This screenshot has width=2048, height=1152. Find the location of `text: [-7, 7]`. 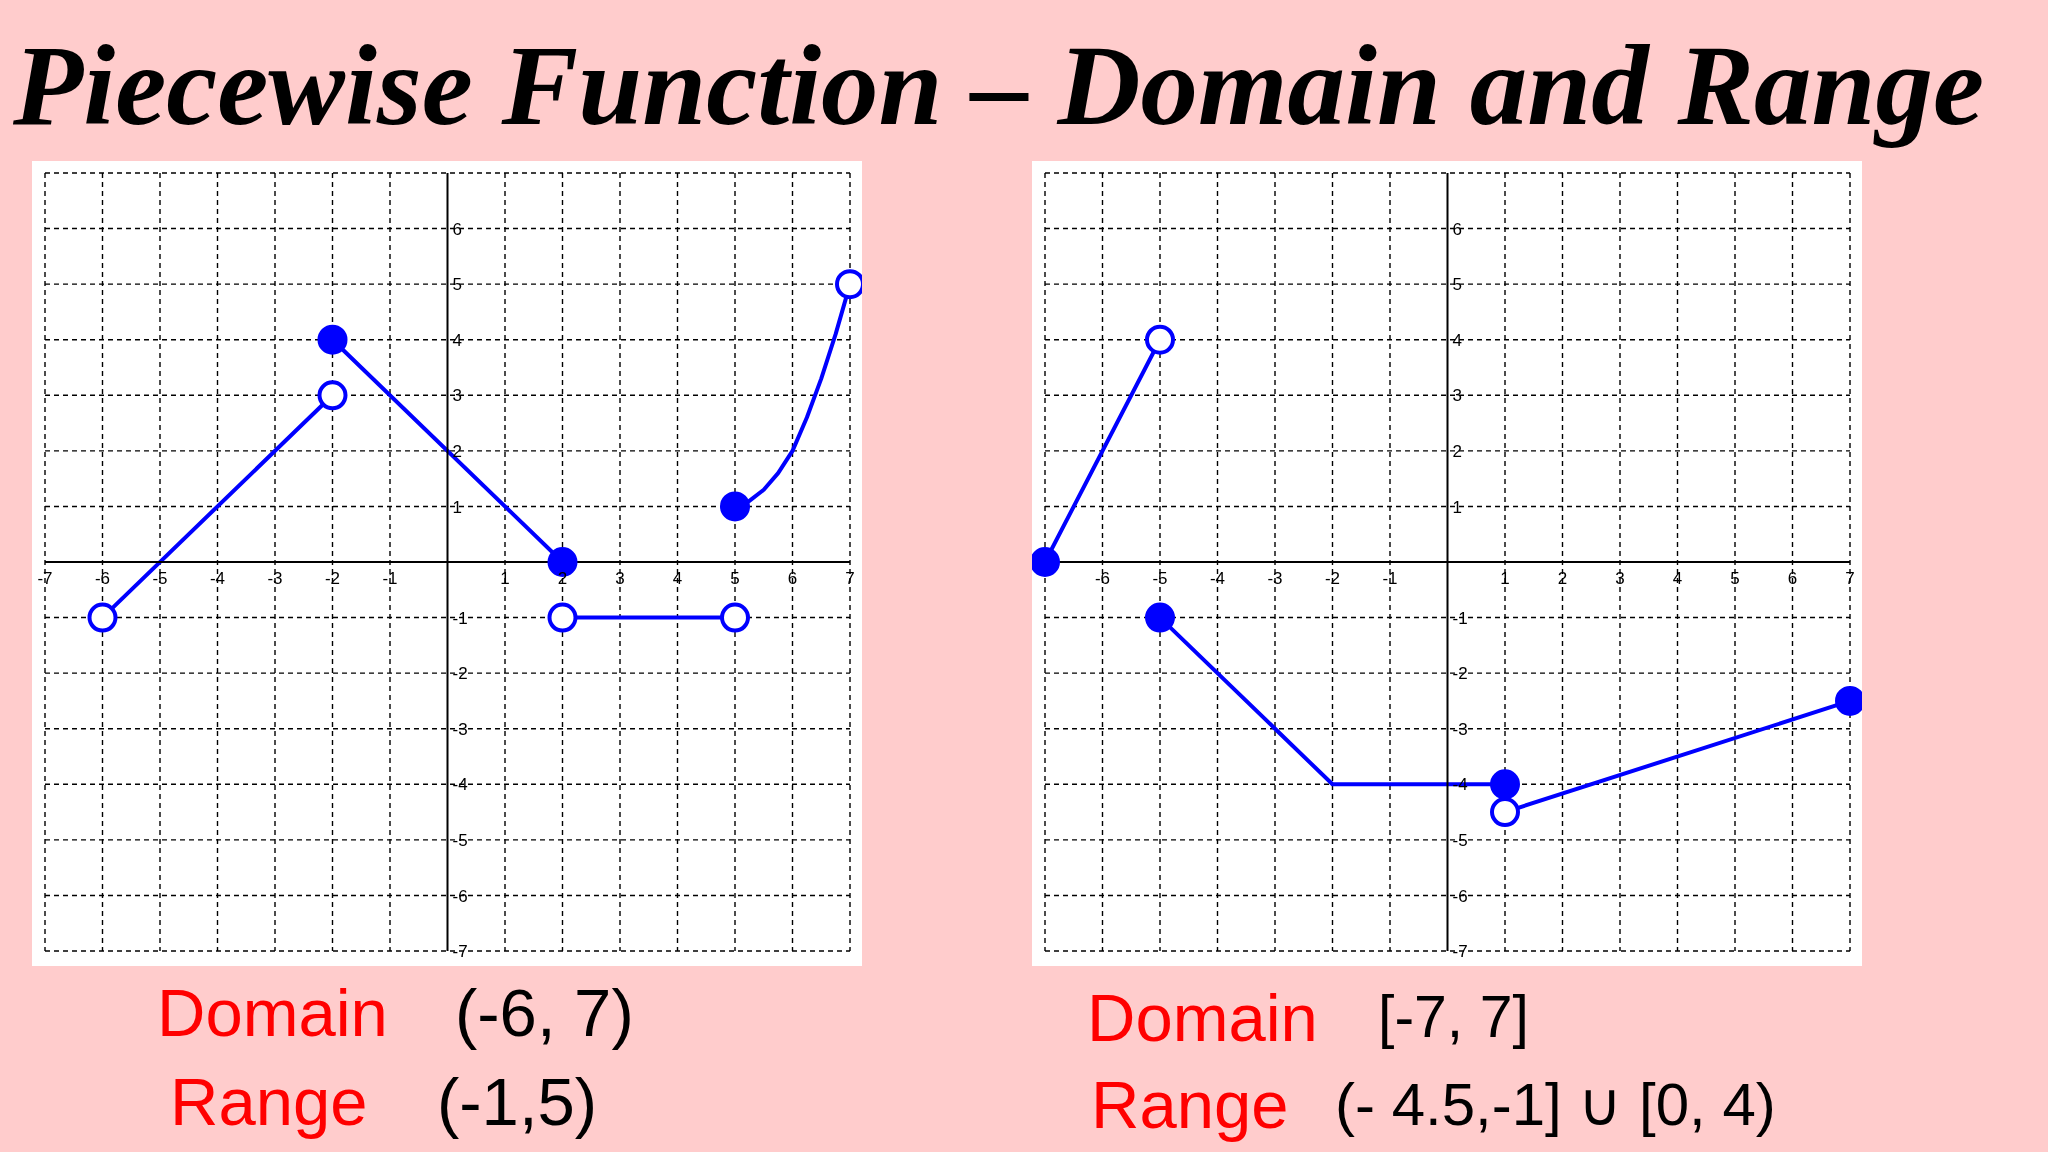

text: [-7, 7] is located at coordinates (1453, 1017).